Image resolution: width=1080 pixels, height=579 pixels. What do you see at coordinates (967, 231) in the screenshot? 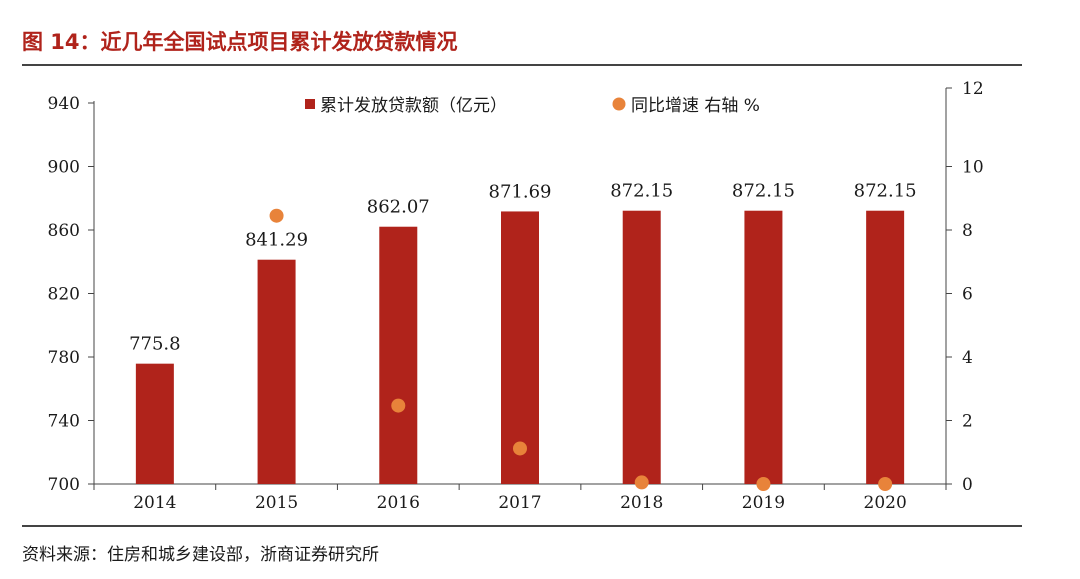
I see `right-tick-label: 8` at bounding box center [967, 231].